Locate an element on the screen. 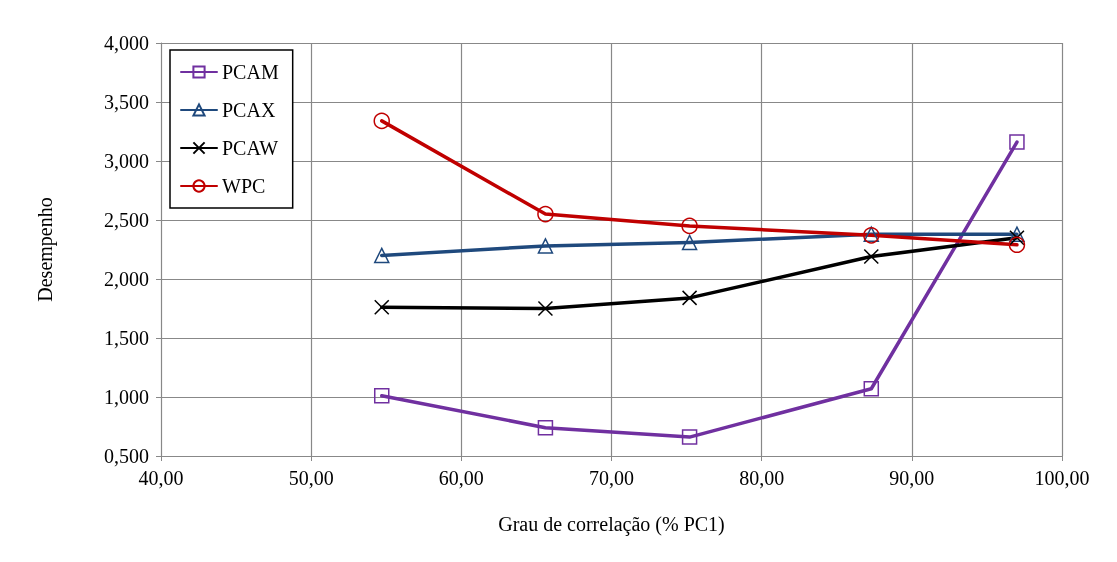 This screenshot has height=562, width=1117. legend-label: PCAX is located at coordinates (249, 110).